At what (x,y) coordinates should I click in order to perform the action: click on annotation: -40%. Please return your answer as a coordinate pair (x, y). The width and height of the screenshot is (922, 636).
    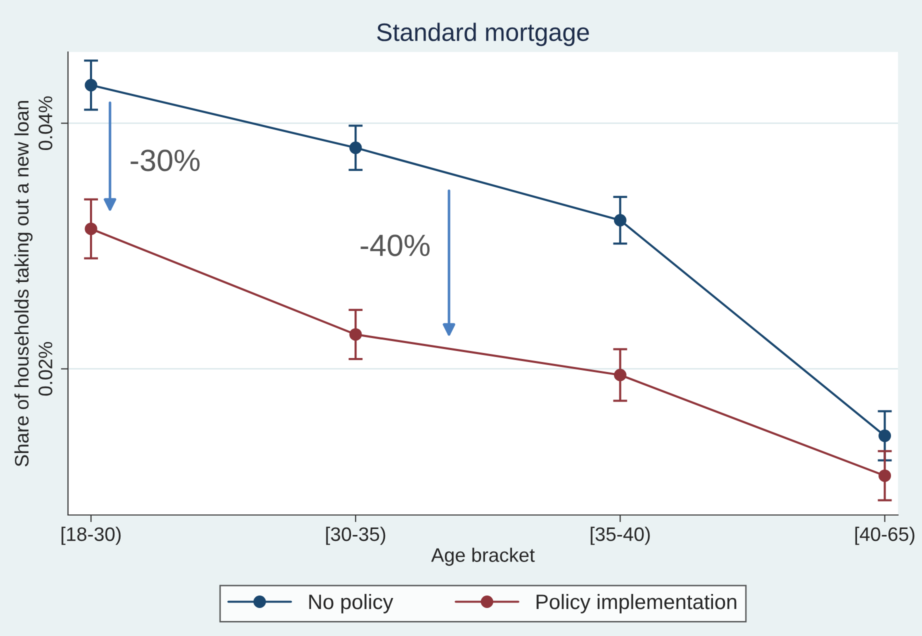
    Looking at the image, I should click on (395, 245).